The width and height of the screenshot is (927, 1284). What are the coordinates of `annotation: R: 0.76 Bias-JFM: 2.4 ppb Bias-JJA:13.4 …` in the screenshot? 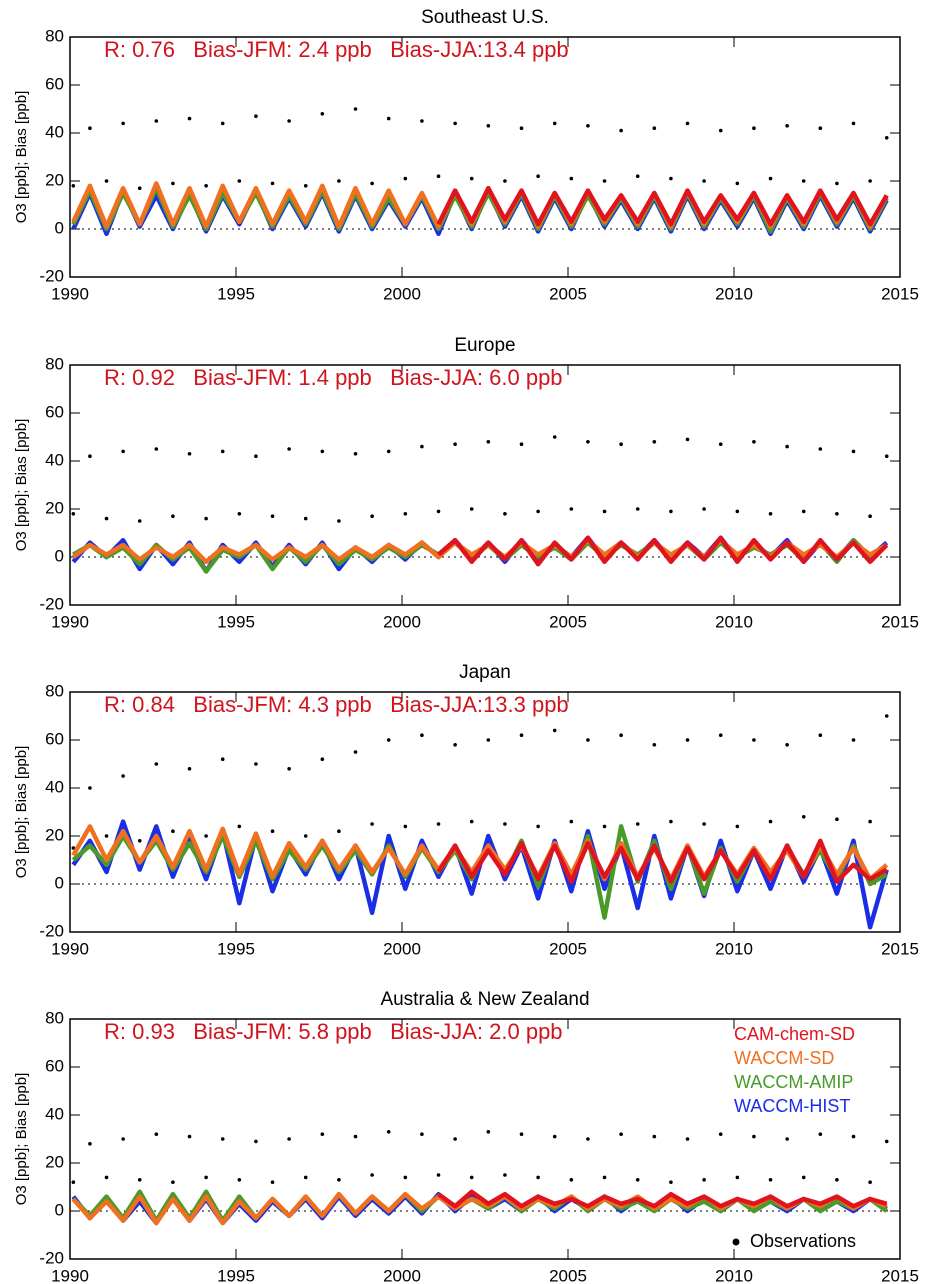 It's located at (336, 49).